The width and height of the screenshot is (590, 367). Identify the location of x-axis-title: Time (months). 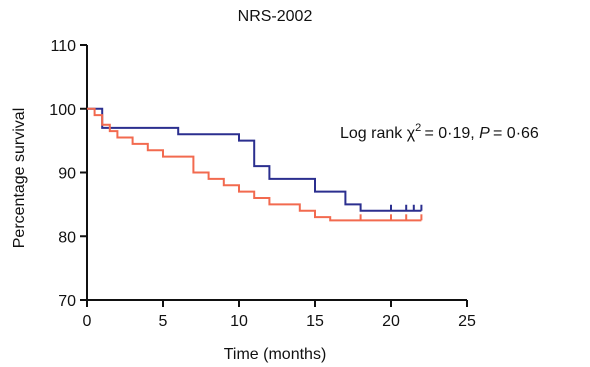
(275, 354).